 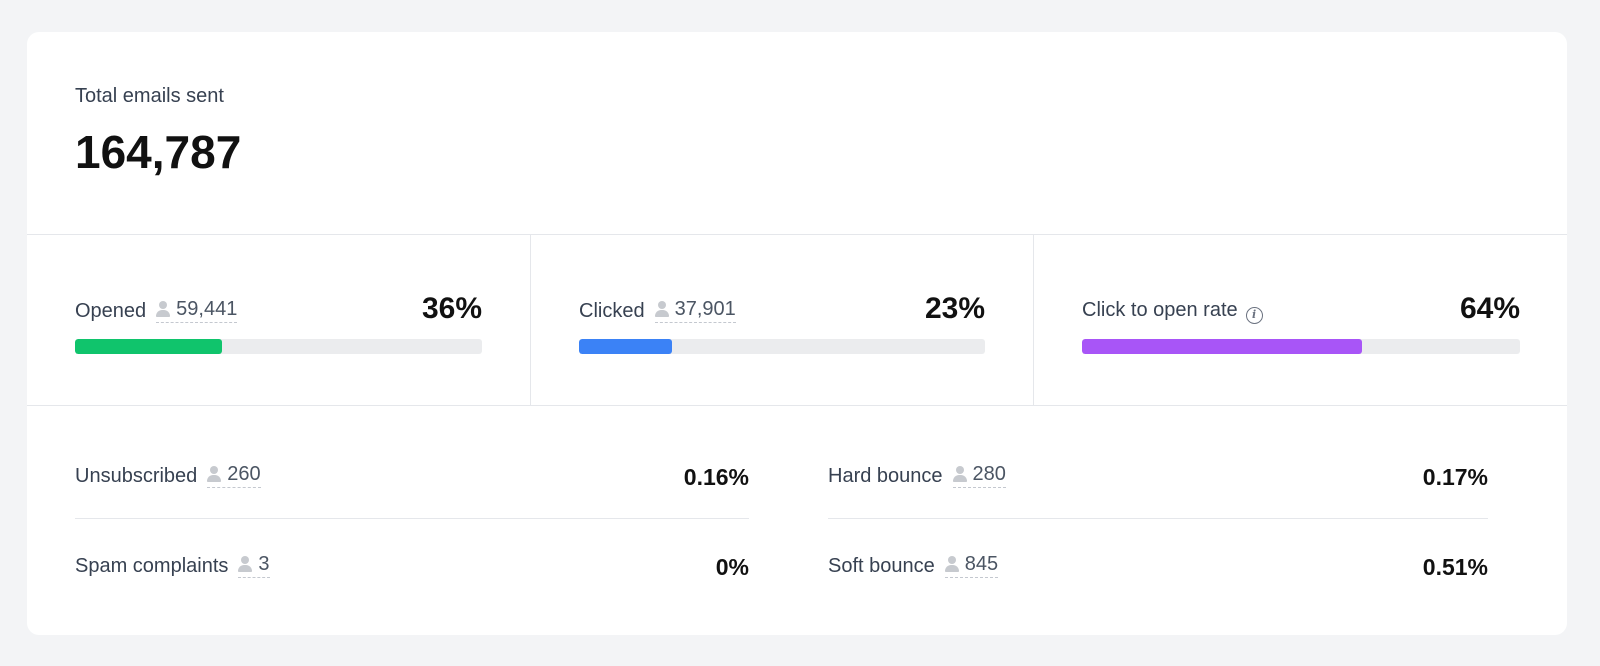 I want to click on click-to-open-progress-bar, so click(x=1301, y=346).